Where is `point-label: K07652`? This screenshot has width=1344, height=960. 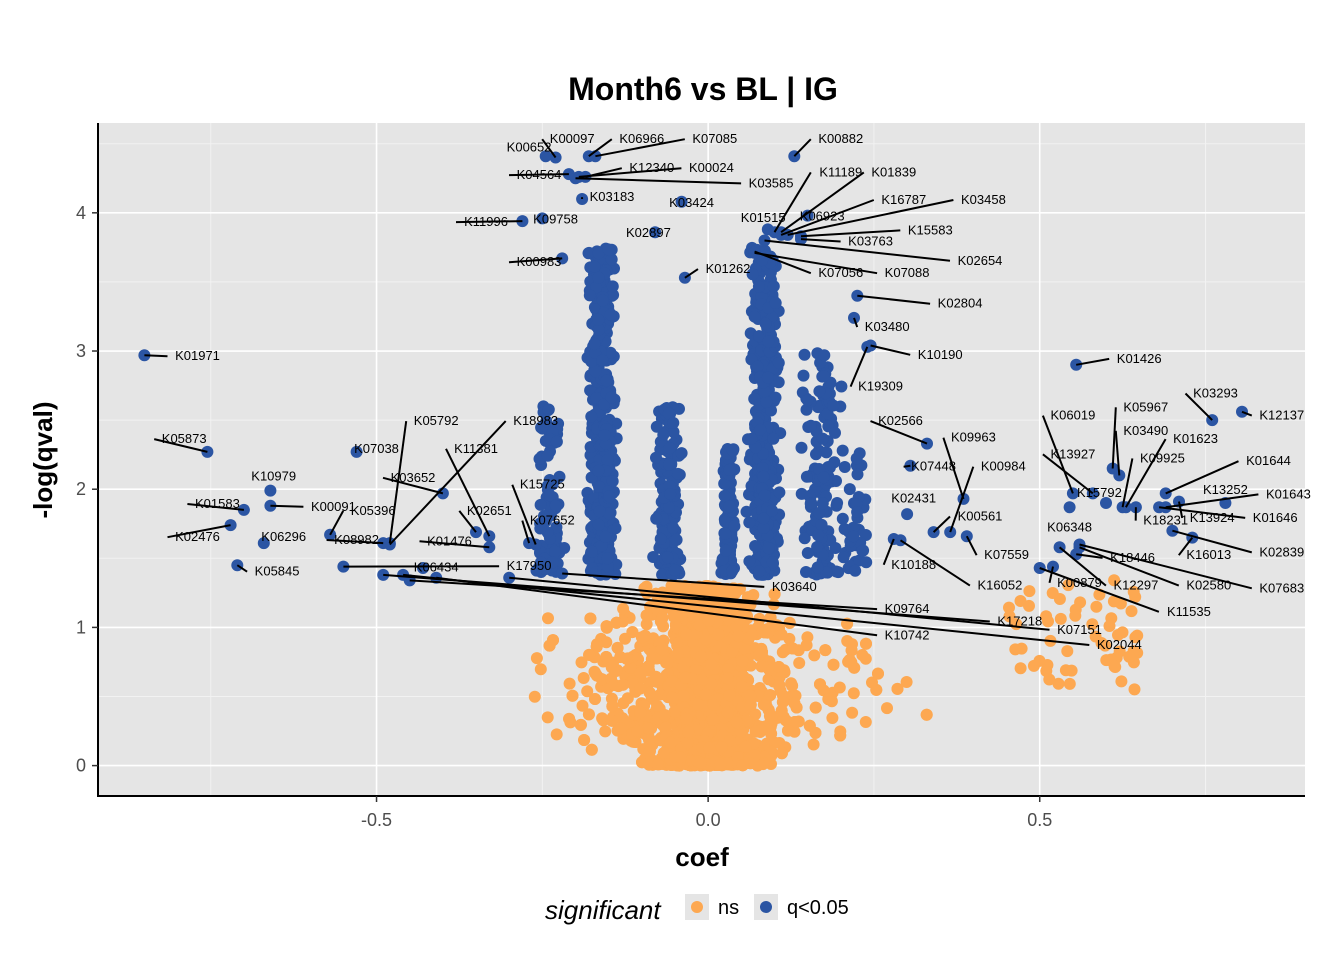
point-label: K07652 is located at coordinates (552, 520).